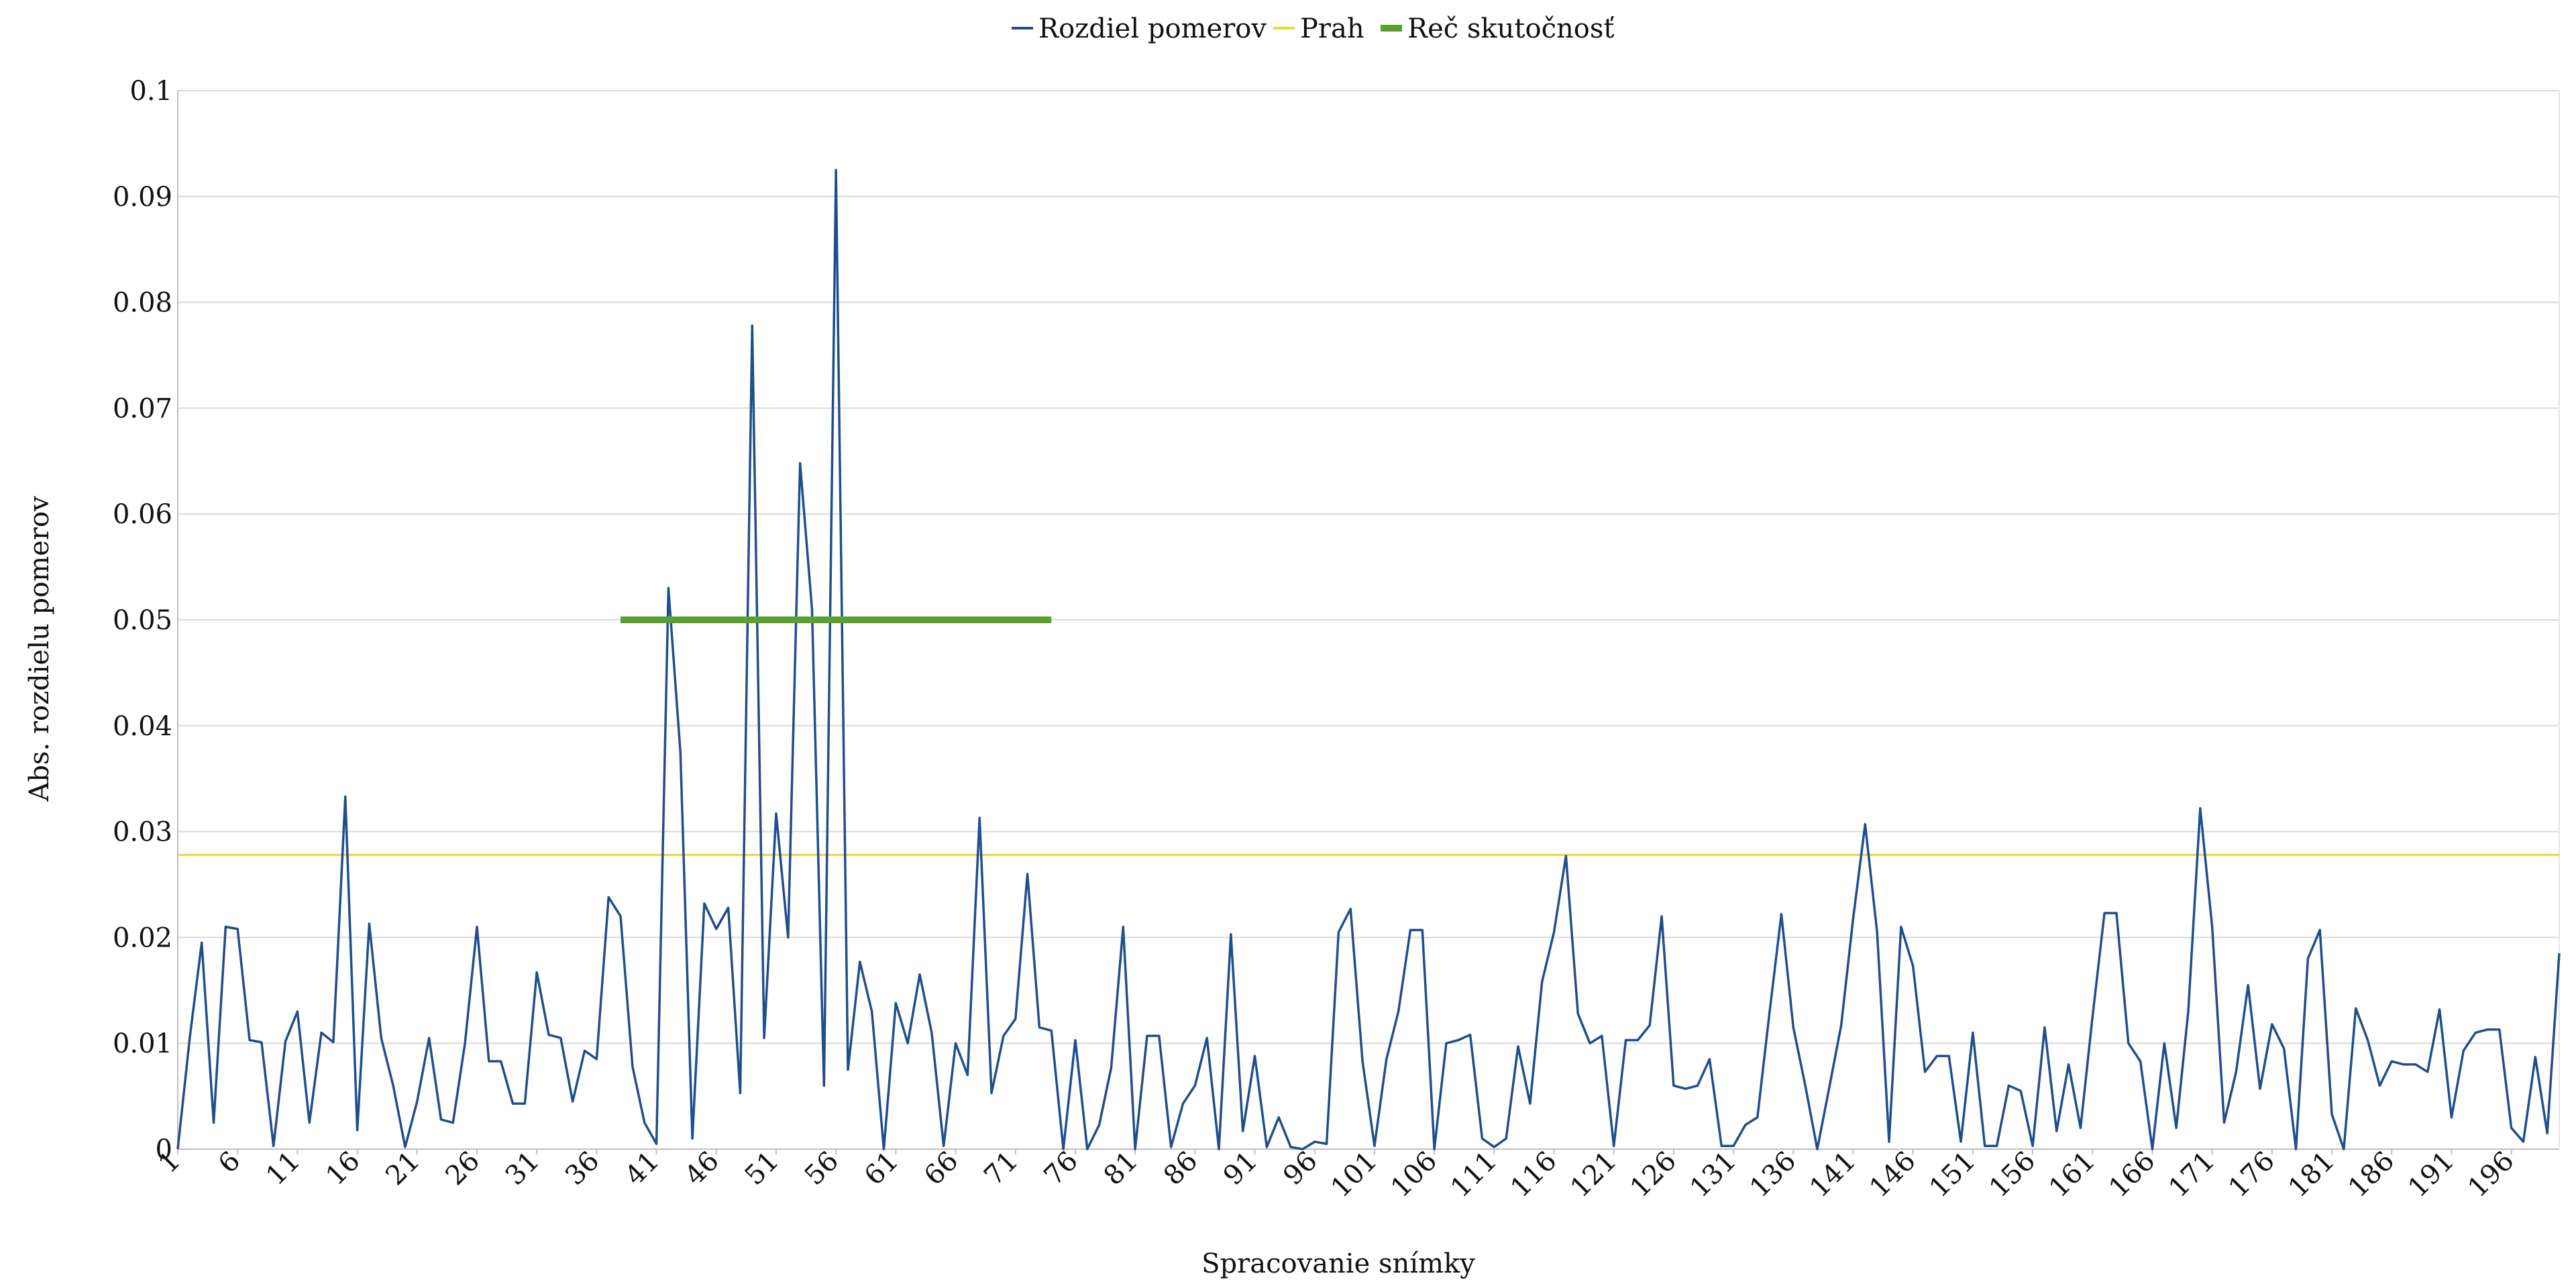 The height and width of the screenshot is (1288, 2576). I want to click on legend-label: Rozdiel pomerov, so click(1152, 28).